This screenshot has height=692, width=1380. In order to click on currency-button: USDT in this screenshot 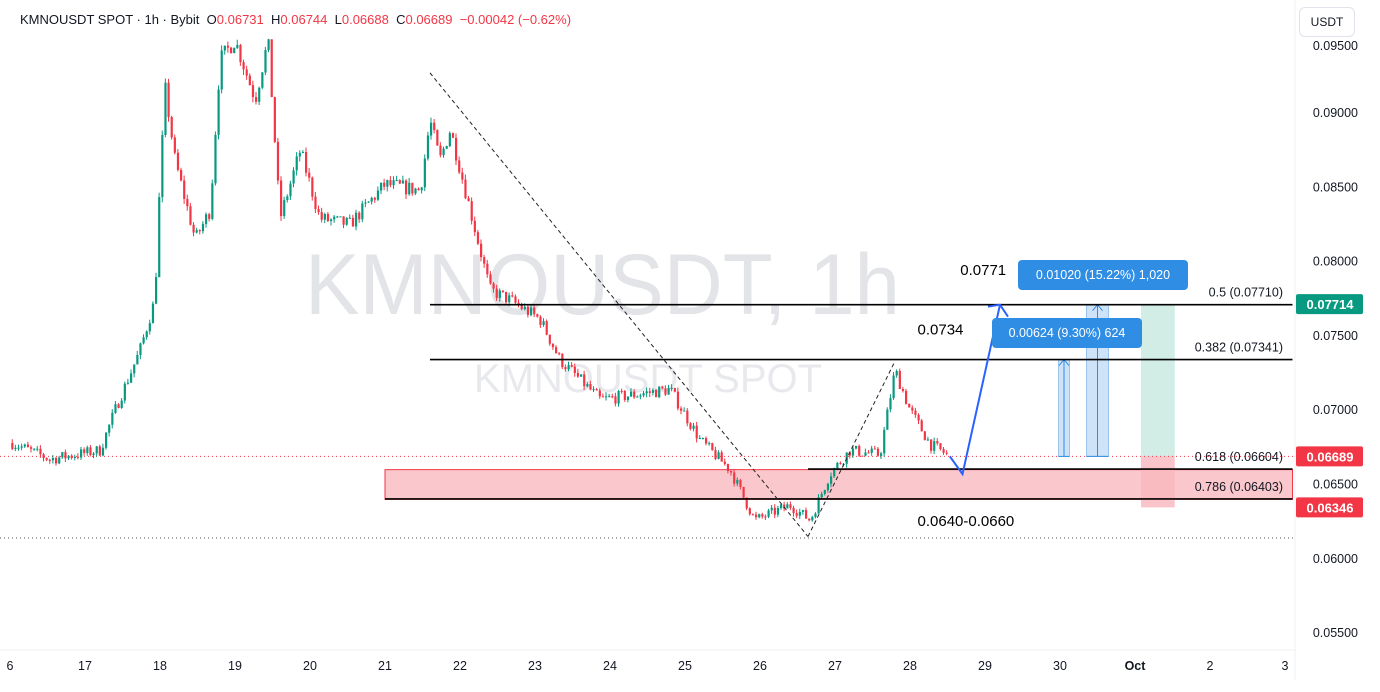, I will do `click(1327, 22)`.